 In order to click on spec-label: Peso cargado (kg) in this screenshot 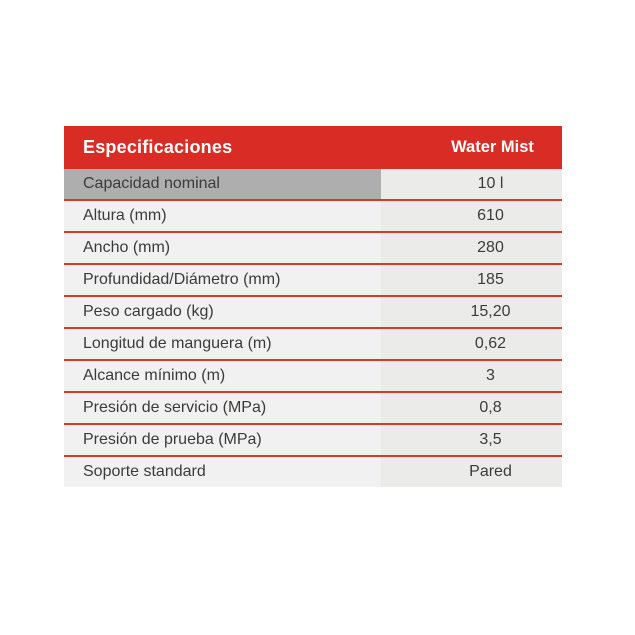, I will do `click(222, 312)`.